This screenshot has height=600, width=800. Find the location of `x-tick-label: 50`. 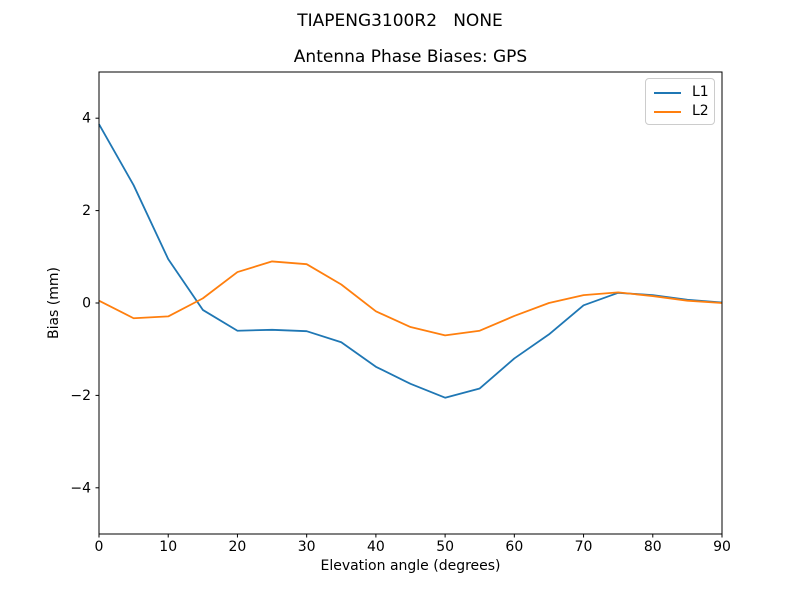

x-tick-label: 50 is located at coordinates (445, 547).